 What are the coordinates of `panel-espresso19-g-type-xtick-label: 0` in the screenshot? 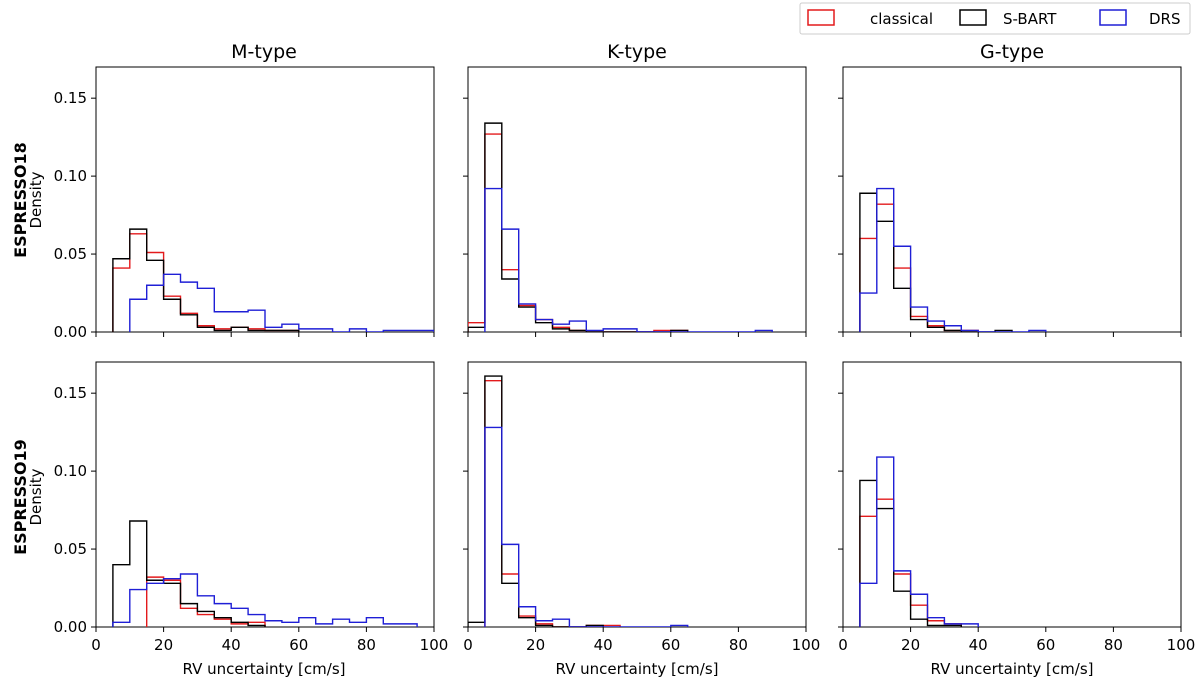 It's located at (843, 645).